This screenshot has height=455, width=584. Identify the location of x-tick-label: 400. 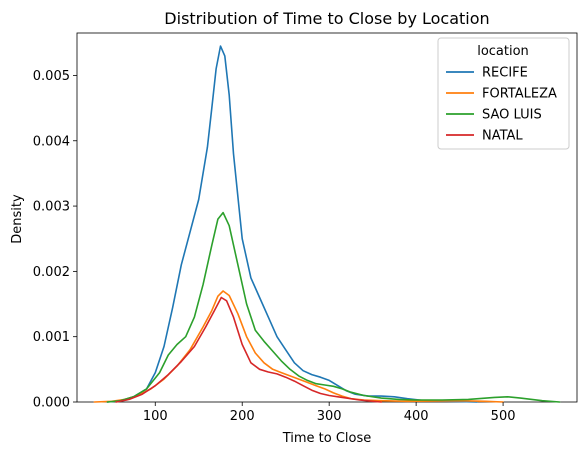
(416, 416).